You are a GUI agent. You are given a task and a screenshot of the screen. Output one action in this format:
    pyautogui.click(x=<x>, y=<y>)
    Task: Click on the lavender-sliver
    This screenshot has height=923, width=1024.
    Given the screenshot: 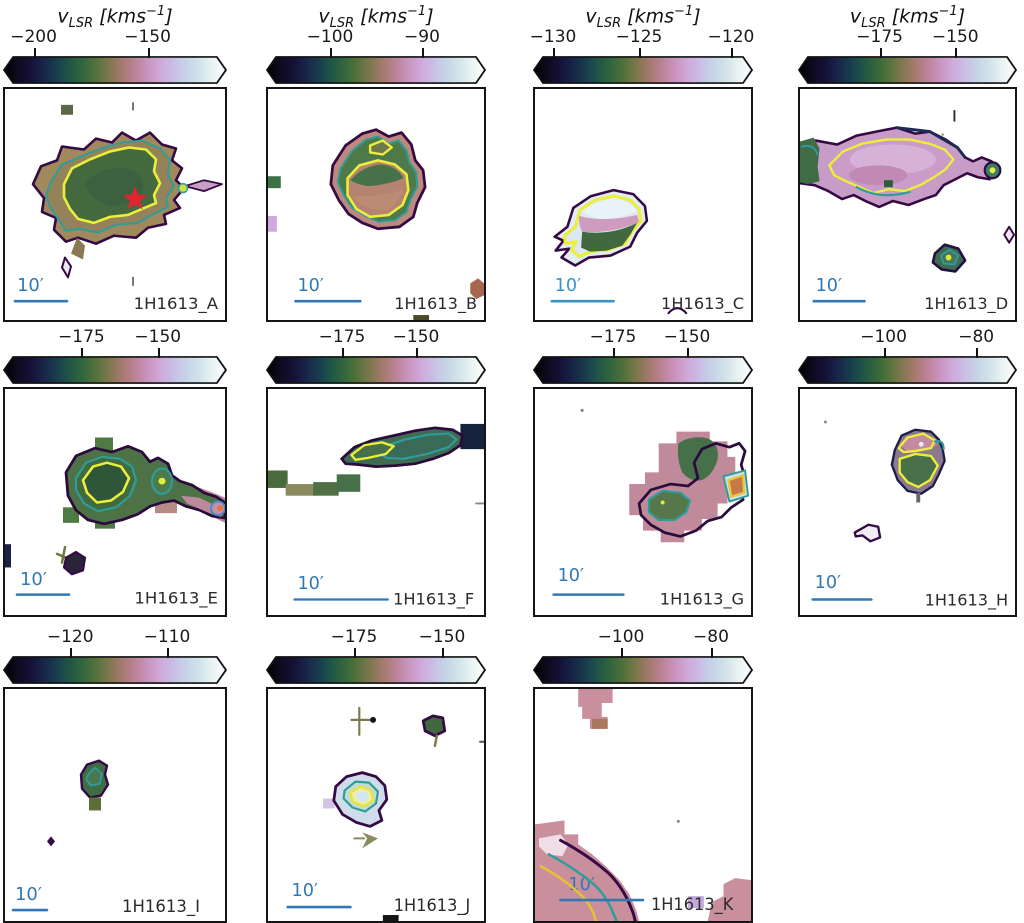 What is the action you would take?
    pyautogui.click(x=328, y=803)
    